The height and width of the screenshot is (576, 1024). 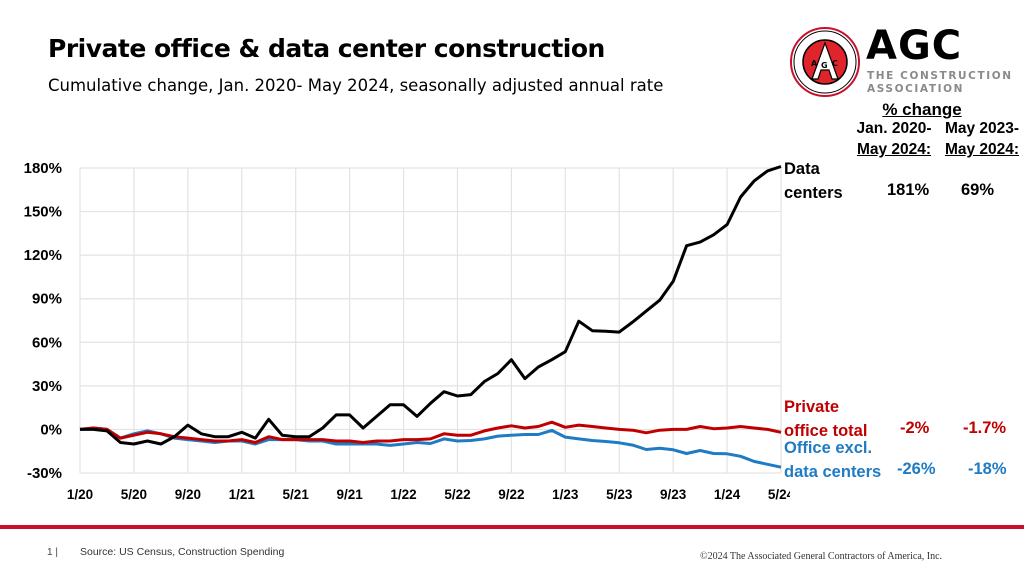 I want to click on svg-text: G, so click(x=824, y=65).